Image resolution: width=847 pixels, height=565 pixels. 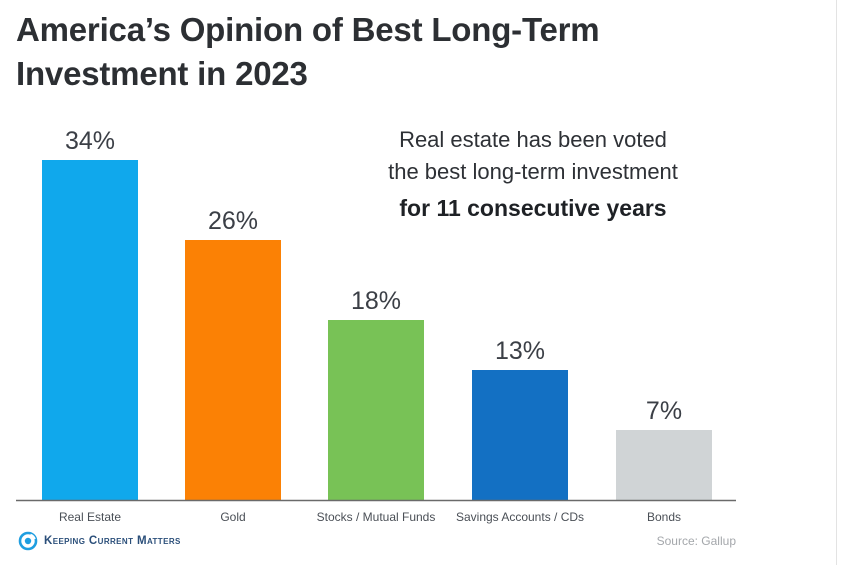 What do you see at coordinates (836, 282) in the screenshot?
I see `right-edge-divider` at bounding box center [836, 282].